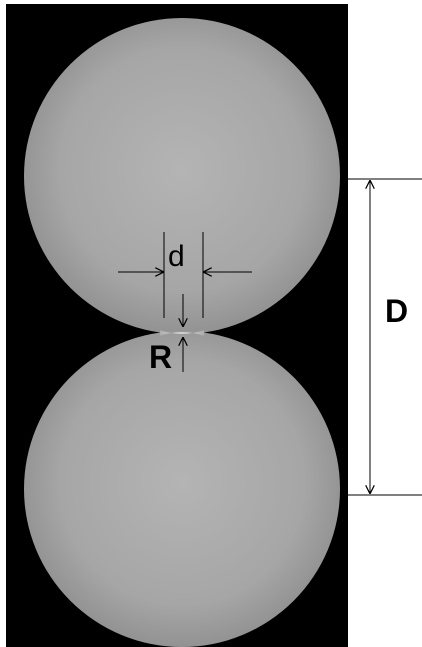 The image size is (422, 647). Describe the element at coordinates (176, 256) in the screenshot. I see `d-label: d` at that location.